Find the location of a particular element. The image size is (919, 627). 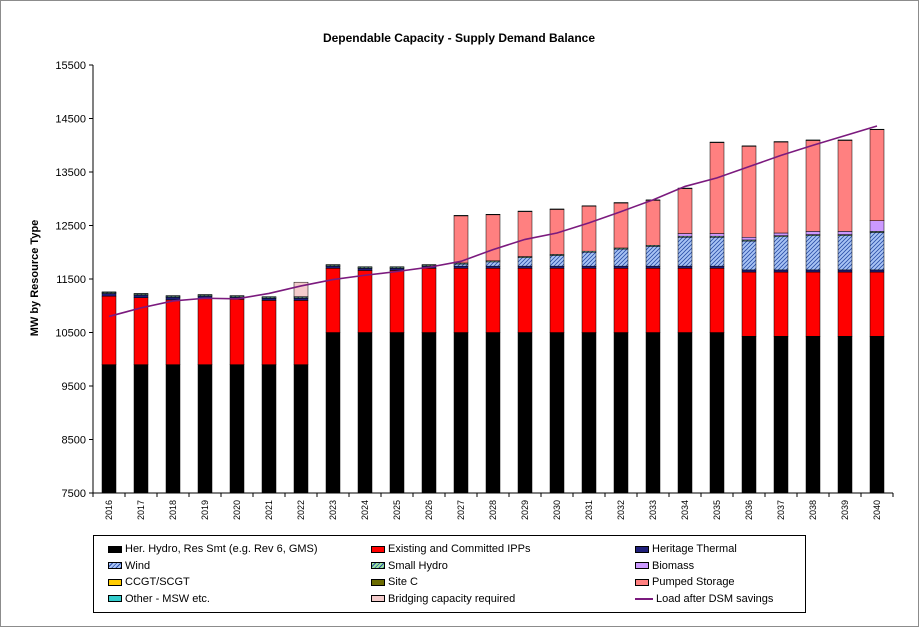

legend-label: Heritage Thermal is located at coordinates (694, 549).